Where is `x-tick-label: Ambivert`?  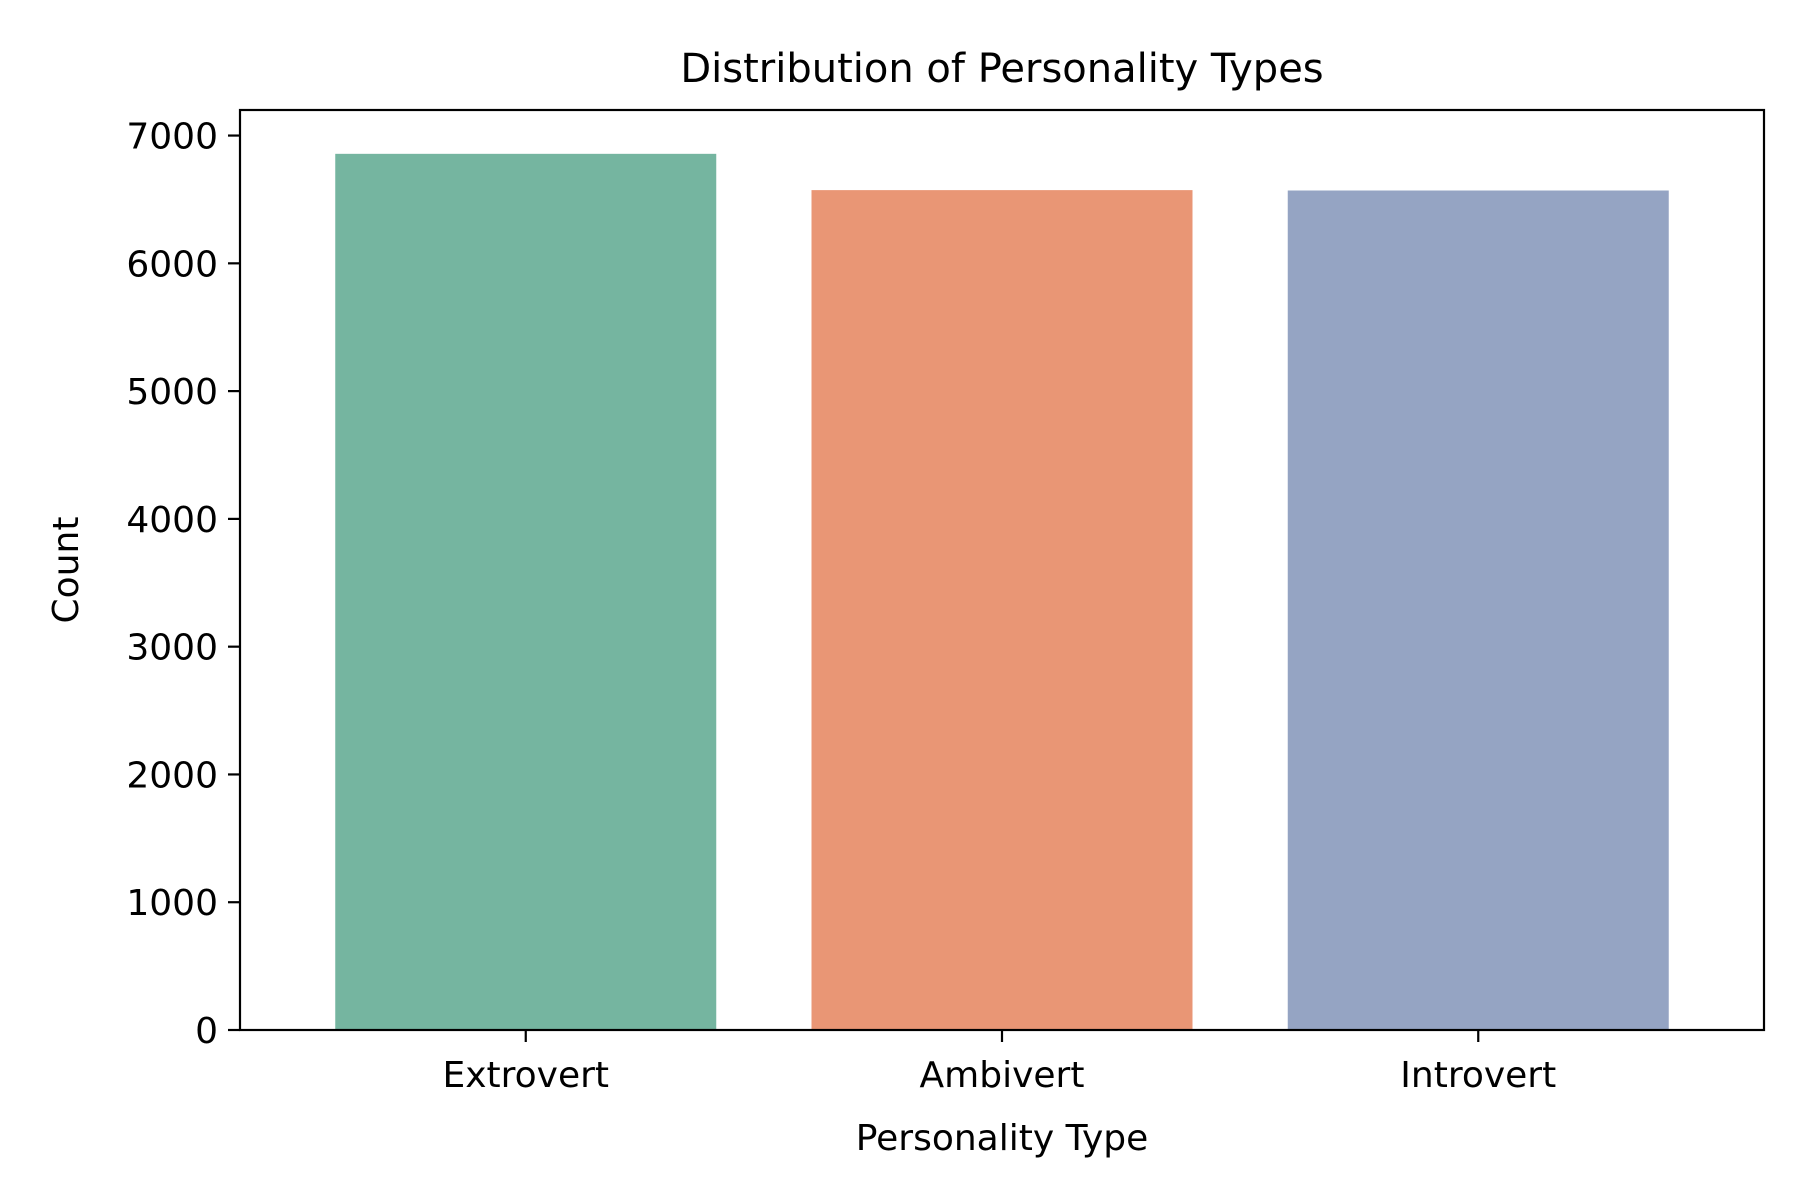
x-tick-label: Ambivert is located at coordinates (1002, 1075).